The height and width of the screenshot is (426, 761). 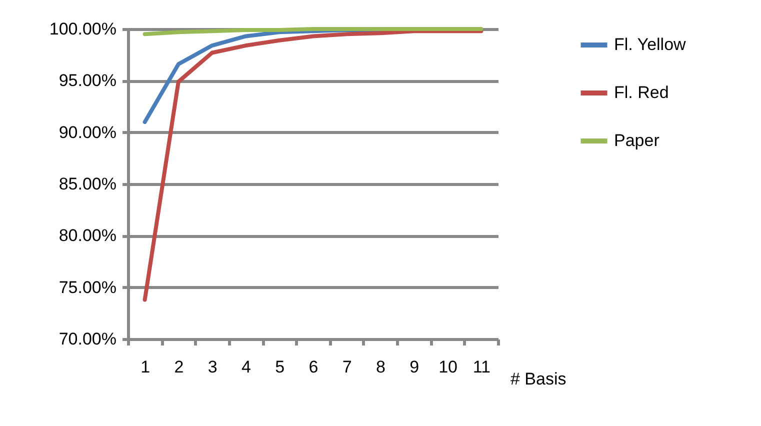 I want to click on legend-label: Fl. Red, so click(x=641, y=92).